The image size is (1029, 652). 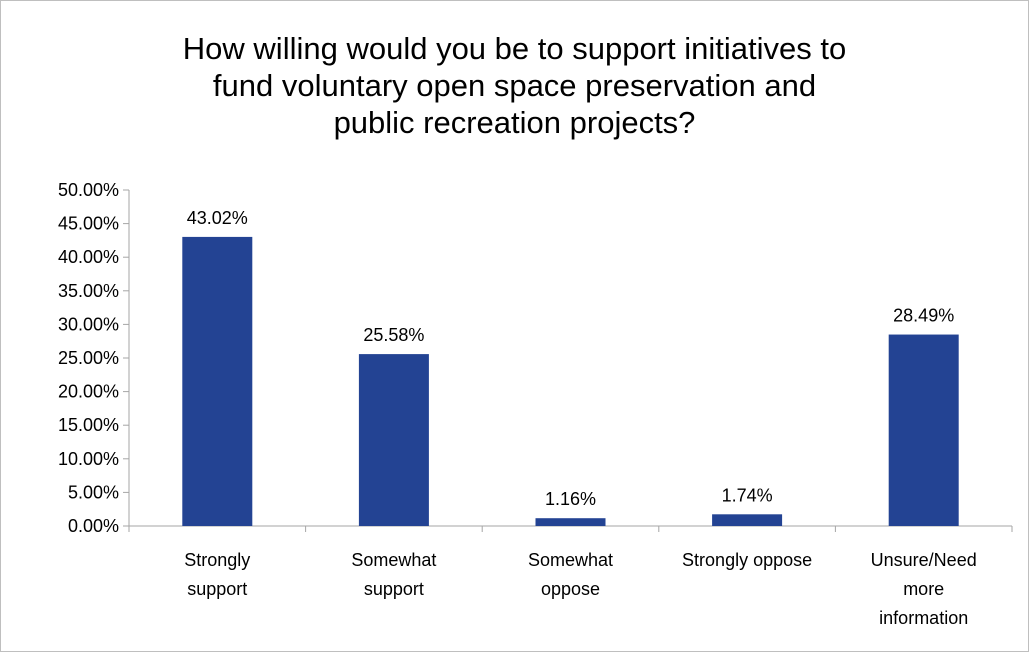 I want to click on x-tick-label-line: more, so click(x=923, y=589).